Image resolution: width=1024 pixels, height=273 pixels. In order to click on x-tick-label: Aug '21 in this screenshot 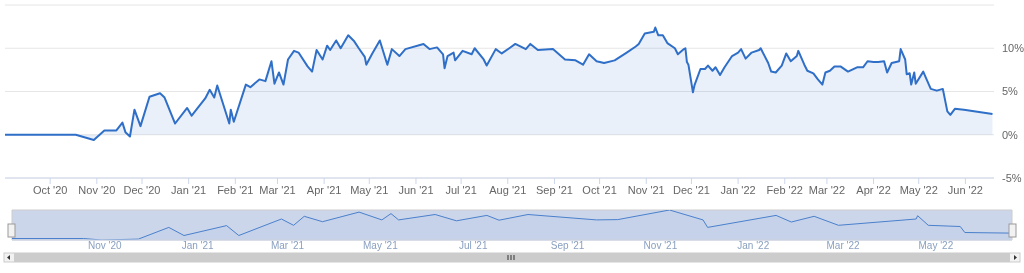, I will do `click(508, 189)`.